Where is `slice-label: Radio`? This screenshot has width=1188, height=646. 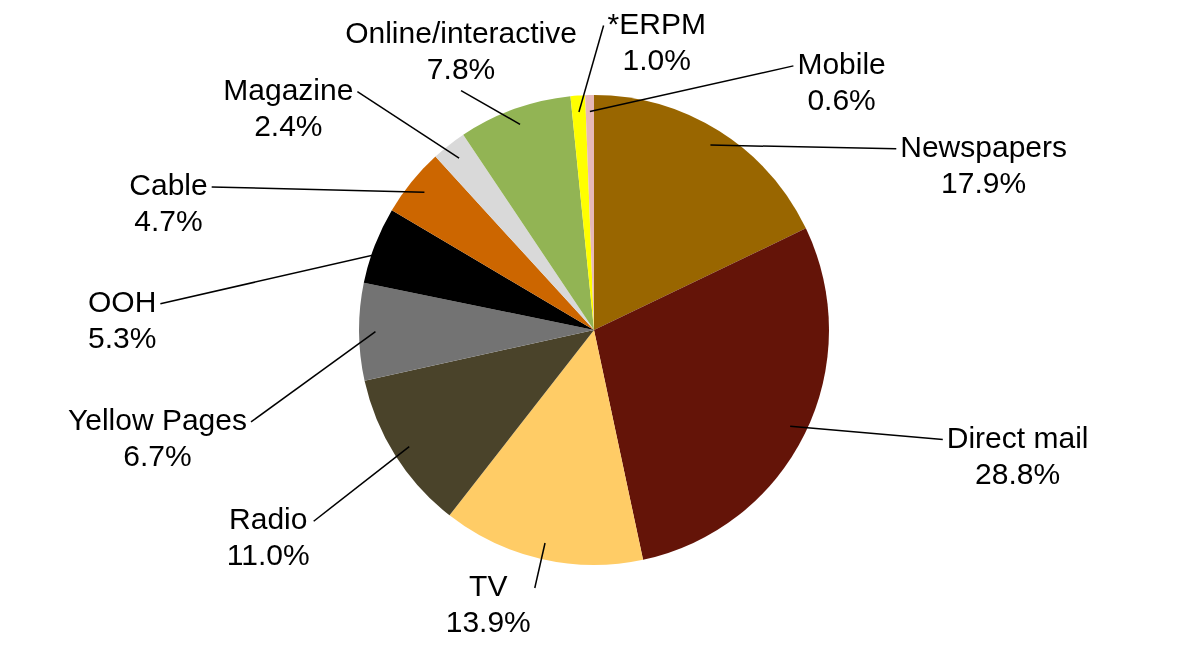 slice-label: Radio is located at coordinates (268, 519).